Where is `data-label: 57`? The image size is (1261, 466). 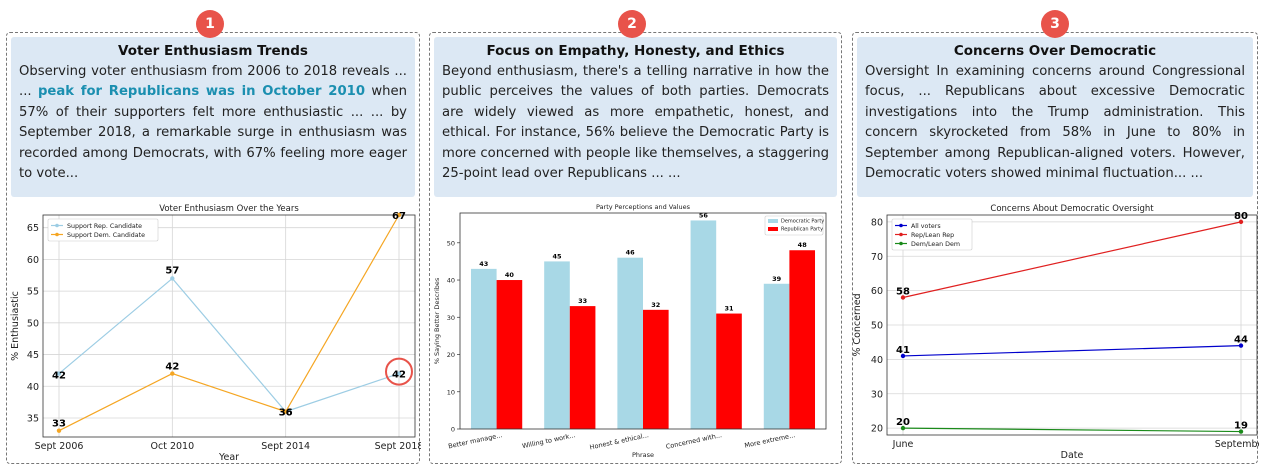
data-label: 57 is located at coordinates (172, 270).